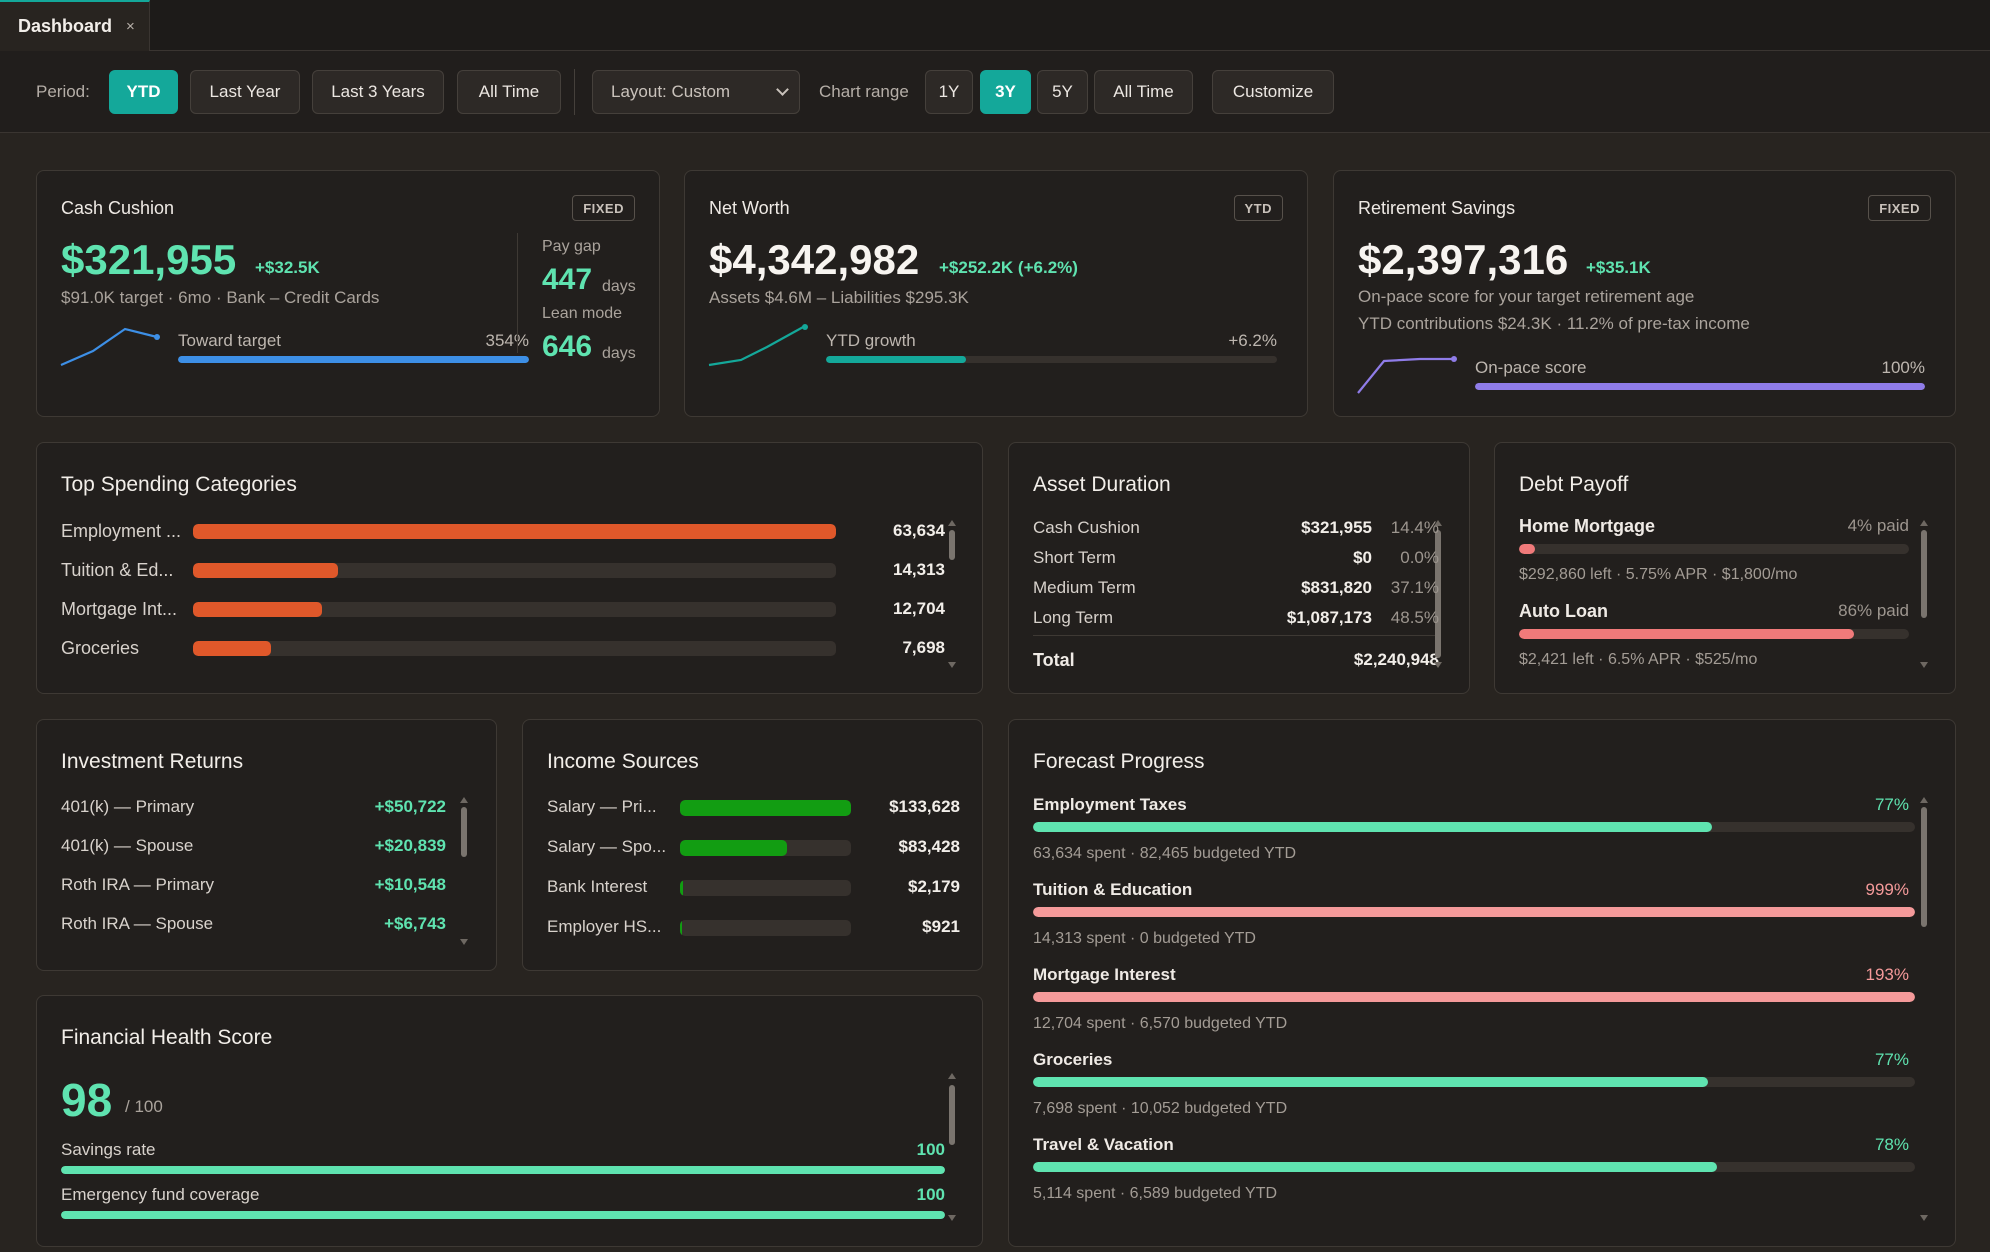 Image resolution: width=1990 pixels, height=1252 pixels. I want to click on card-title: Net Worth, so click(749, 208).